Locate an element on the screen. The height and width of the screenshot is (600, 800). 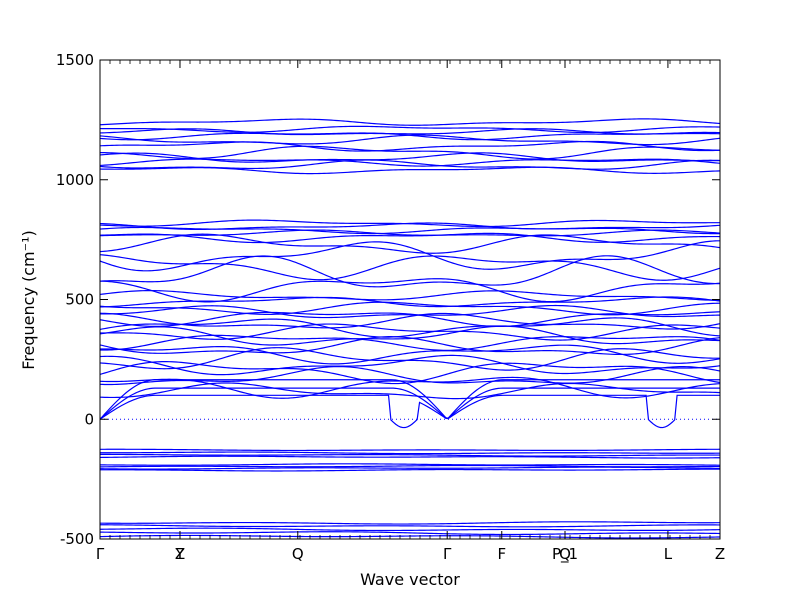
y-tick-label: 0 is located at coordinates (89, 419).